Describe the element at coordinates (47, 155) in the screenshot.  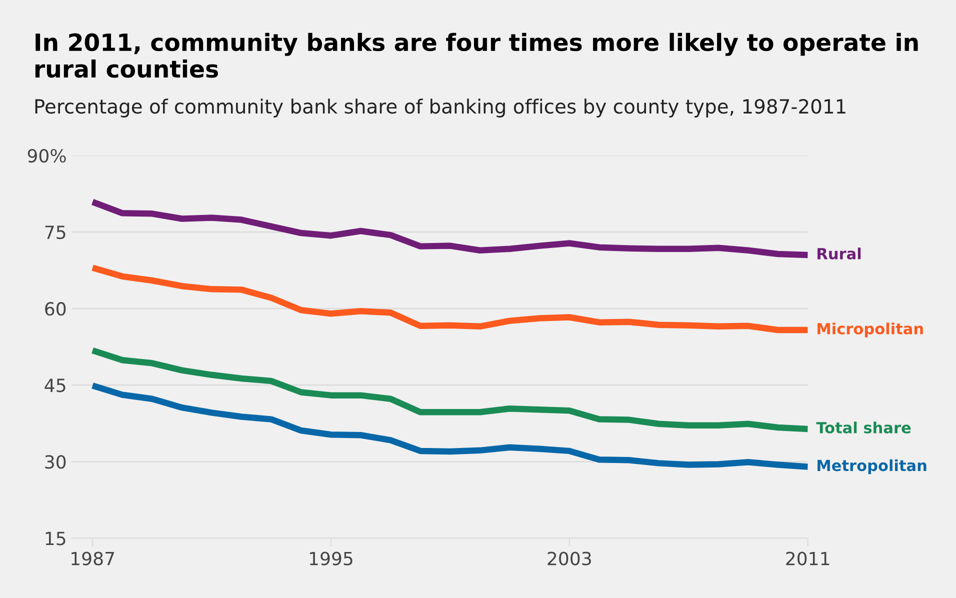
I see `y-tick-label: 90%` at that location.